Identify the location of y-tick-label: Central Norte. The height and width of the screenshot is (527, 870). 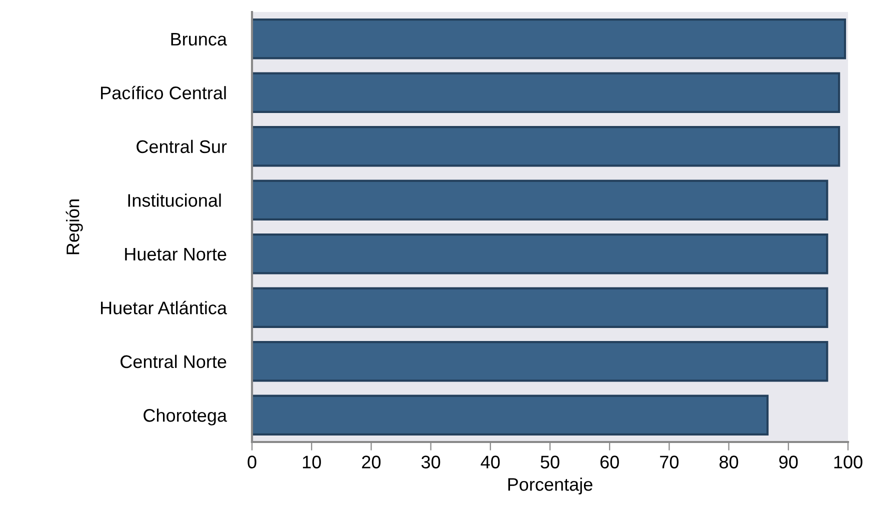
(173, 361).